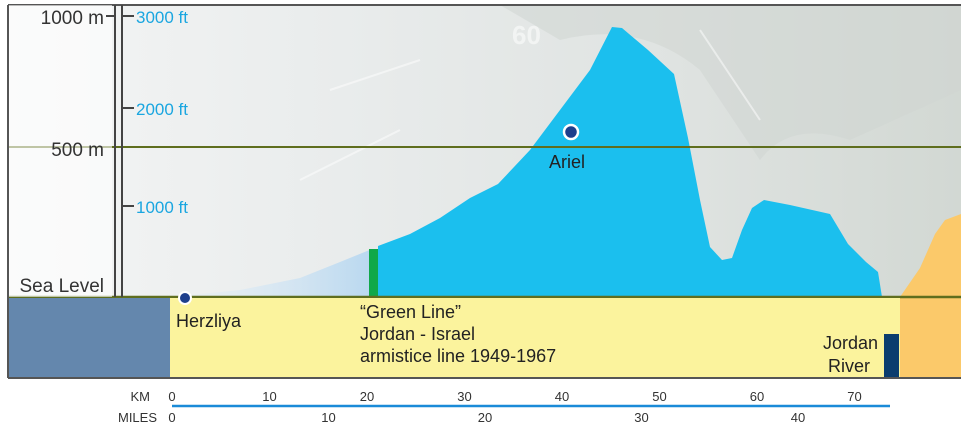  I want to click on miles-tick-labels: 0 10 20 30 40, so click(486, 417).